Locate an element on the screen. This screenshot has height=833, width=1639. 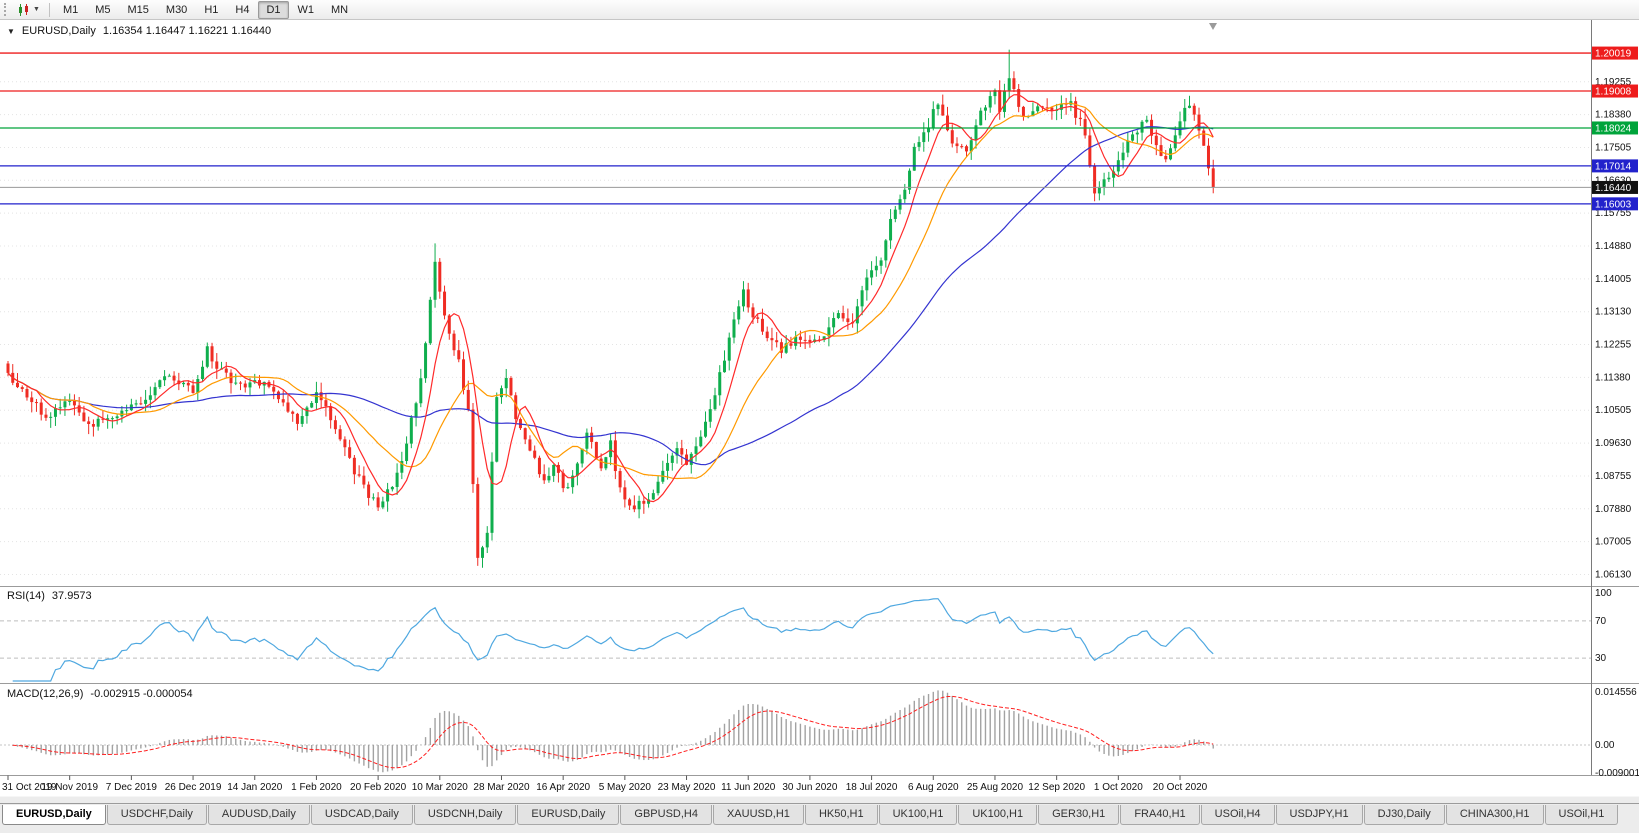
svg-text: 70 is located at coordinates (1601, 621).